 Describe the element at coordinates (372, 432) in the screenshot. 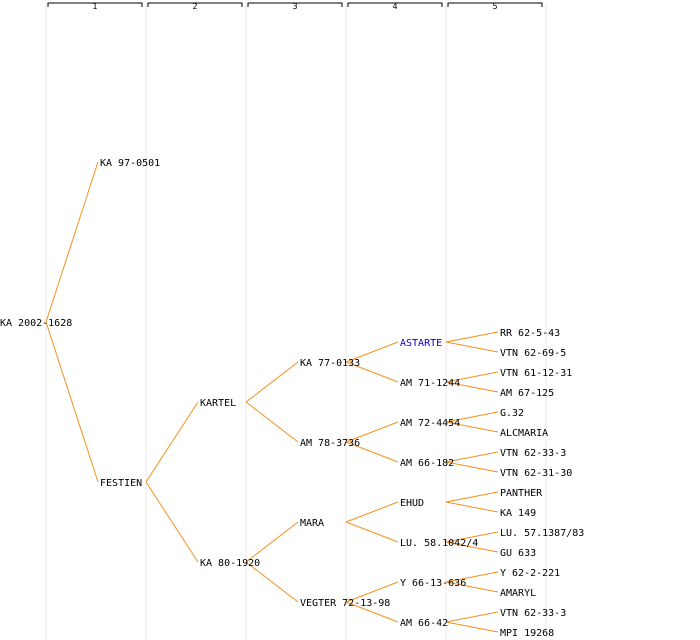

I see `edge-dam-s-d-s` at that location.